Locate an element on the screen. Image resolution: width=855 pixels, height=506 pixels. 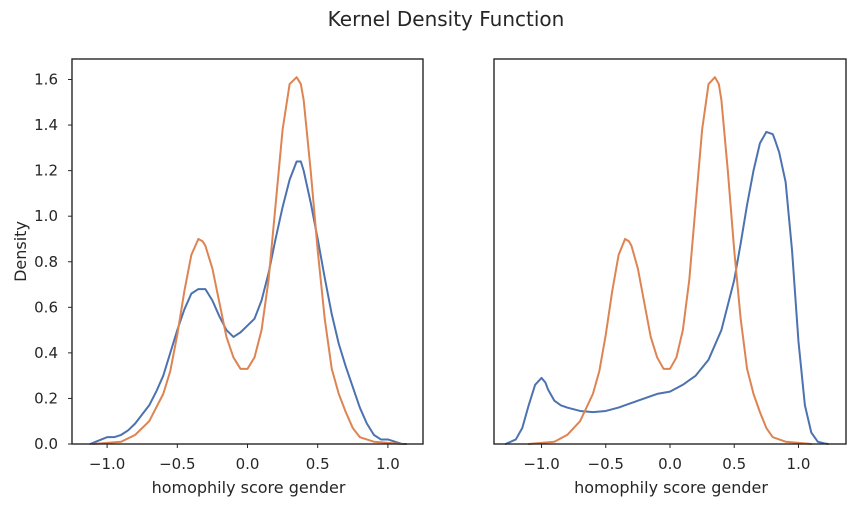
y-tick-label: 1.4 is located at coordinates (46, 125).